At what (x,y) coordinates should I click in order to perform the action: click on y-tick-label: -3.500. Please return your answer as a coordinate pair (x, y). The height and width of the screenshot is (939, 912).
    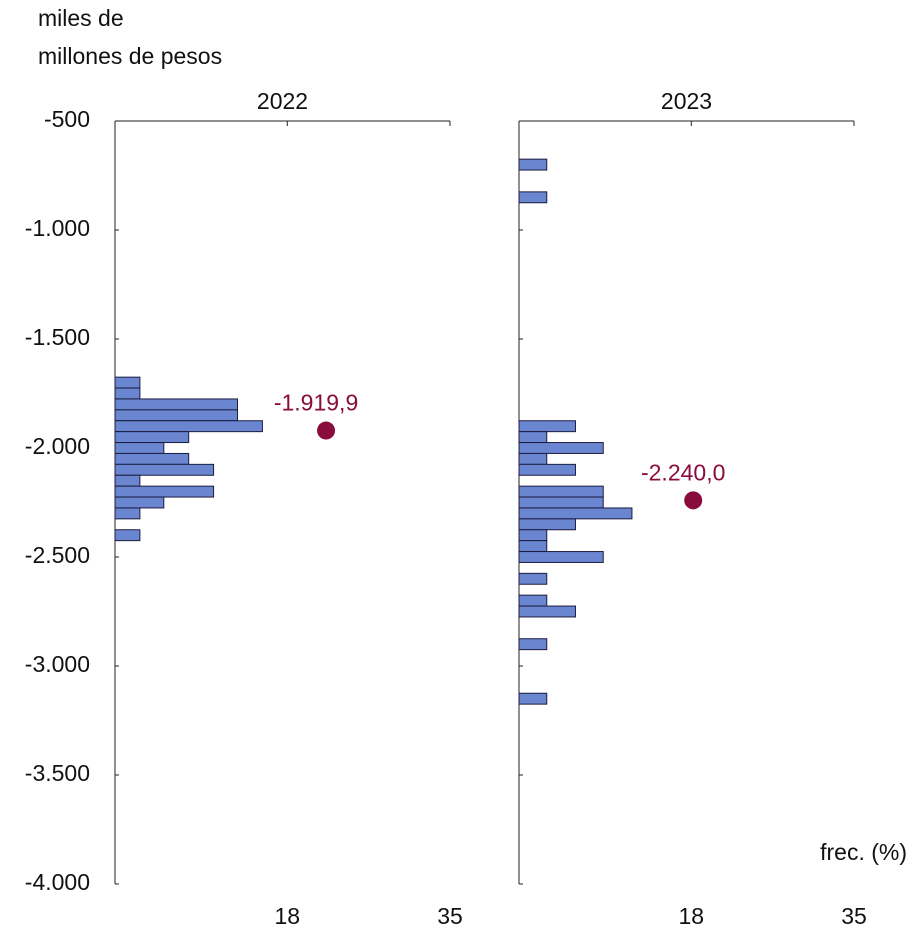
    Looking at the image, I should click on (57, 773).